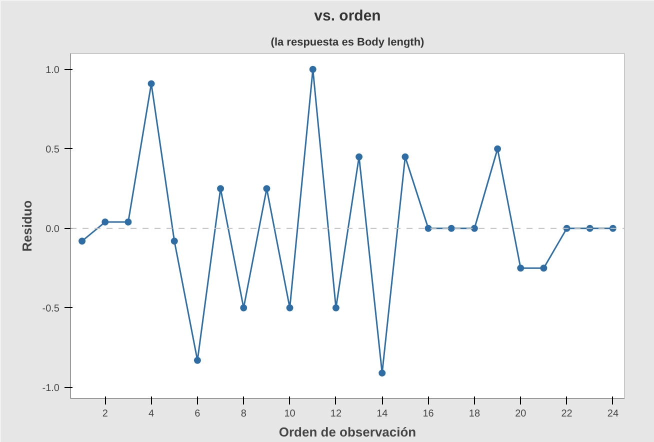 Image resolution: width=654 pixels, height=442 pixels. What do you see at coordinates (243, 414) in the screenshot?
I see `x-tick-label: 8` at bounding box center [243, 414].